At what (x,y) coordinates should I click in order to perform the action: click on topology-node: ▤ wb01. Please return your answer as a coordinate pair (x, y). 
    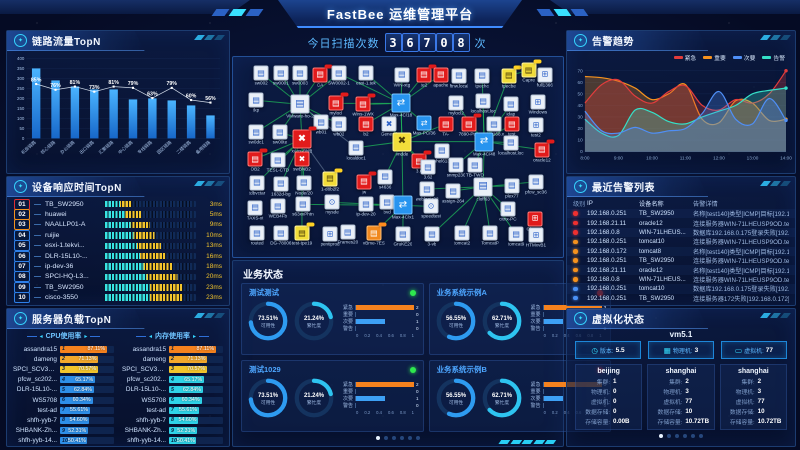
    Looking at the image, I should click on (321, 124).